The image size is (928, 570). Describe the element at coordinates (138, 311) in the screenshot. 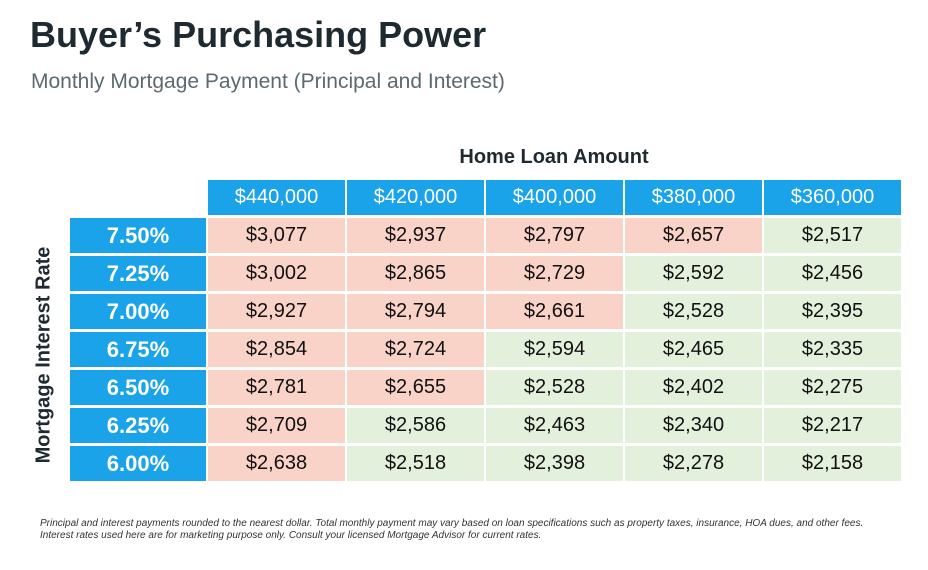

I see `row-header-interest-rate: 7.00%` at that location.